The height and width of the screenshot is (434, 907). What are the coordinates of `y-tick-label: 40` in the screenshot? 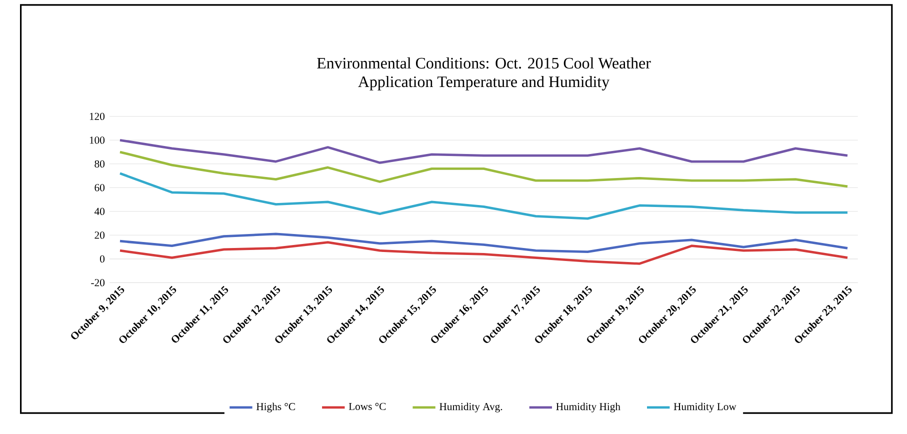 It's located at (99, 212).